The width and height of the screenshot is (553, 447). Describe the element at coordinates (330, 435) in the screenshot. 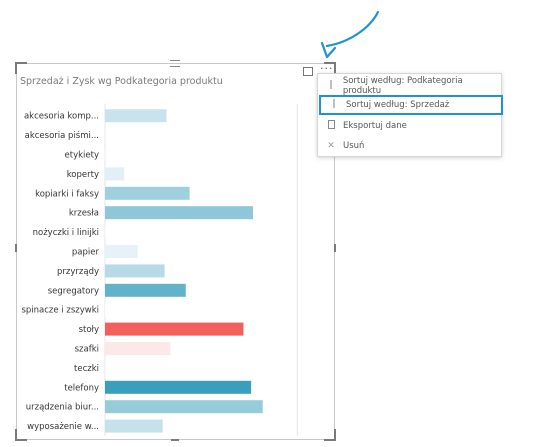

I see `resize-handle-bottom-right` at that location.